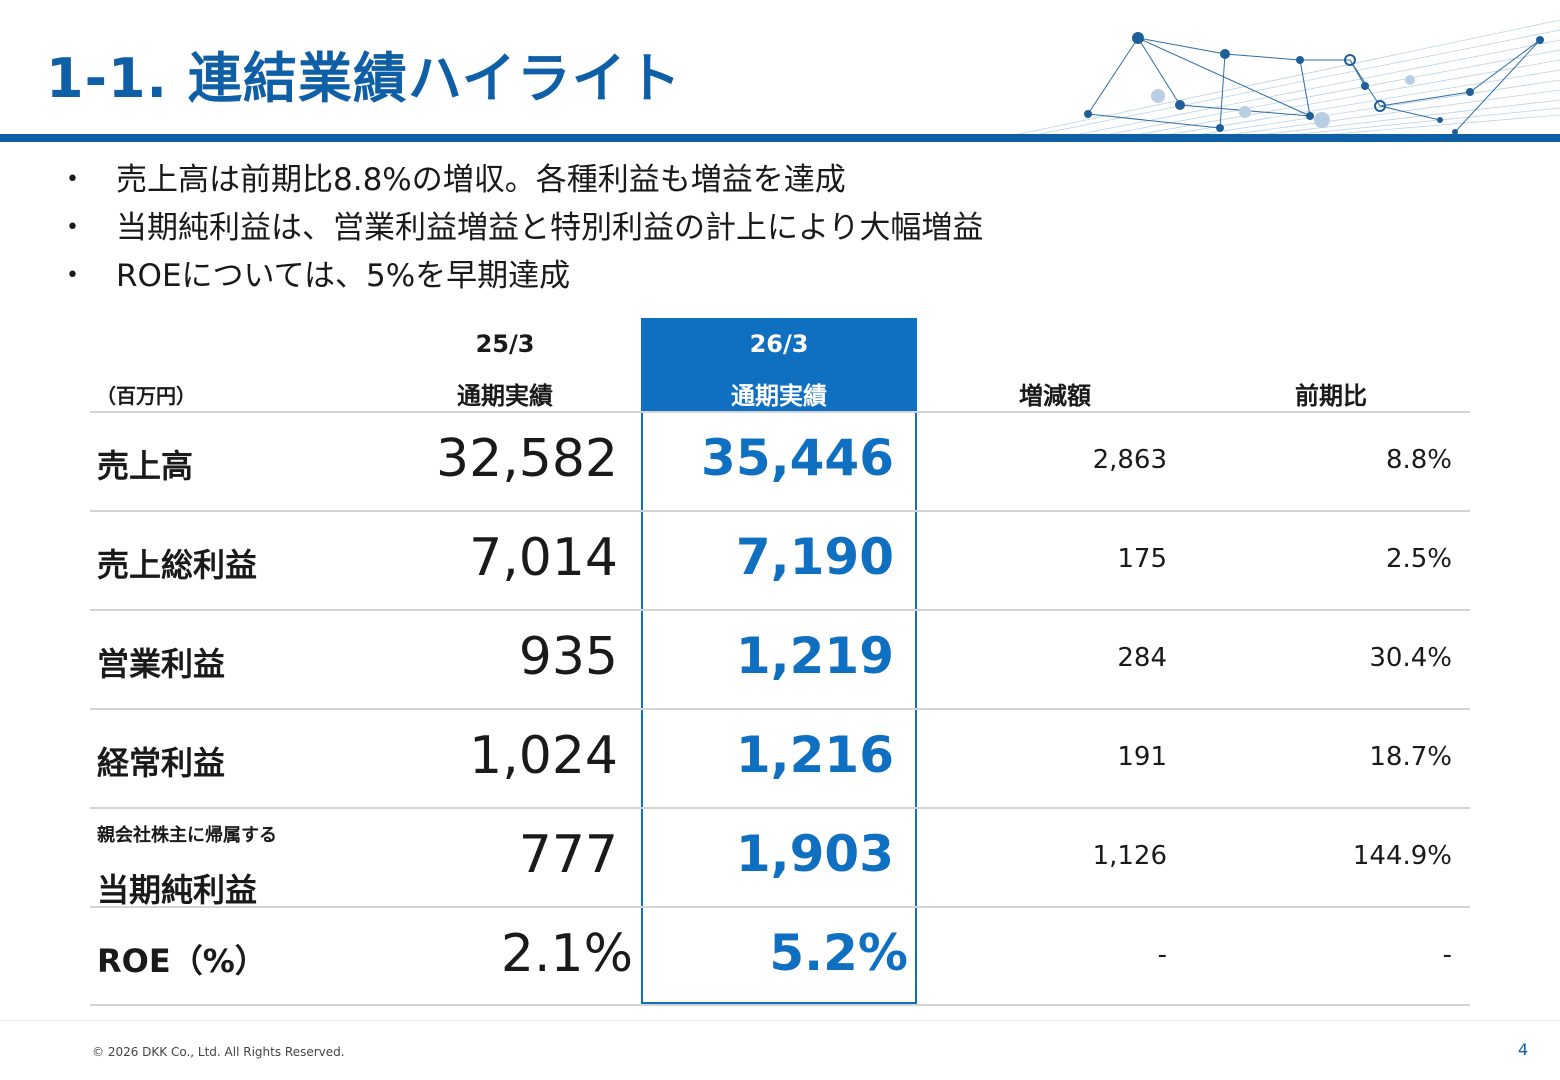  Describe the element at coordinates (1142, 757) in the screenshot. I see `diff-value: 191` at that location.